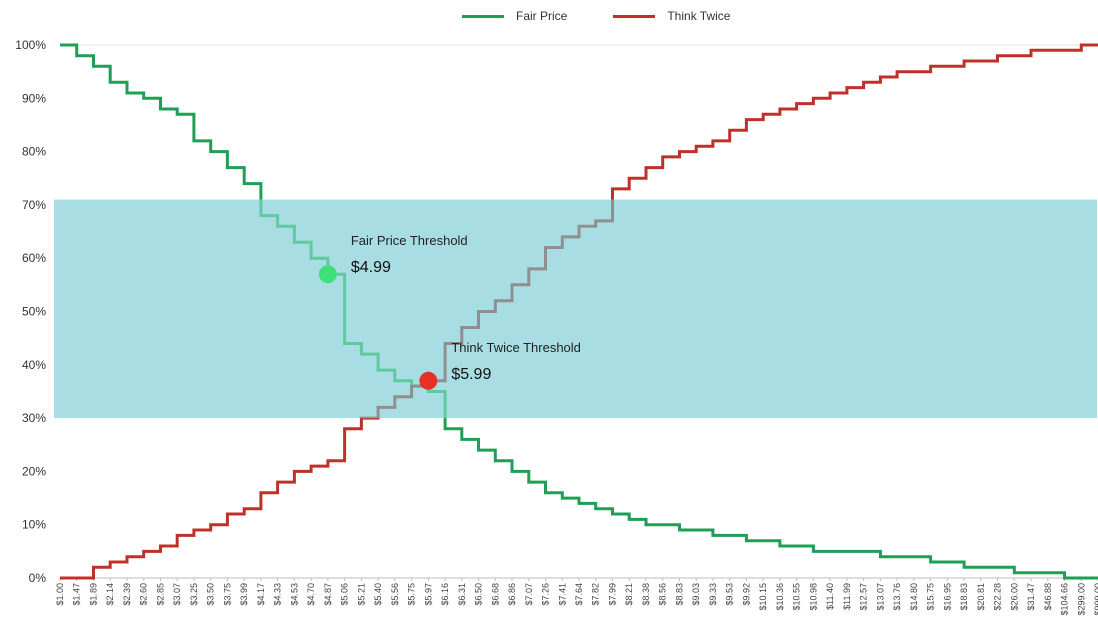 The image size is (1098, 630). What do you see at coordinates (1031, 597) in the screenshot?
I see `x-tick-label: $31.47` at bounding box center [1031, 597].